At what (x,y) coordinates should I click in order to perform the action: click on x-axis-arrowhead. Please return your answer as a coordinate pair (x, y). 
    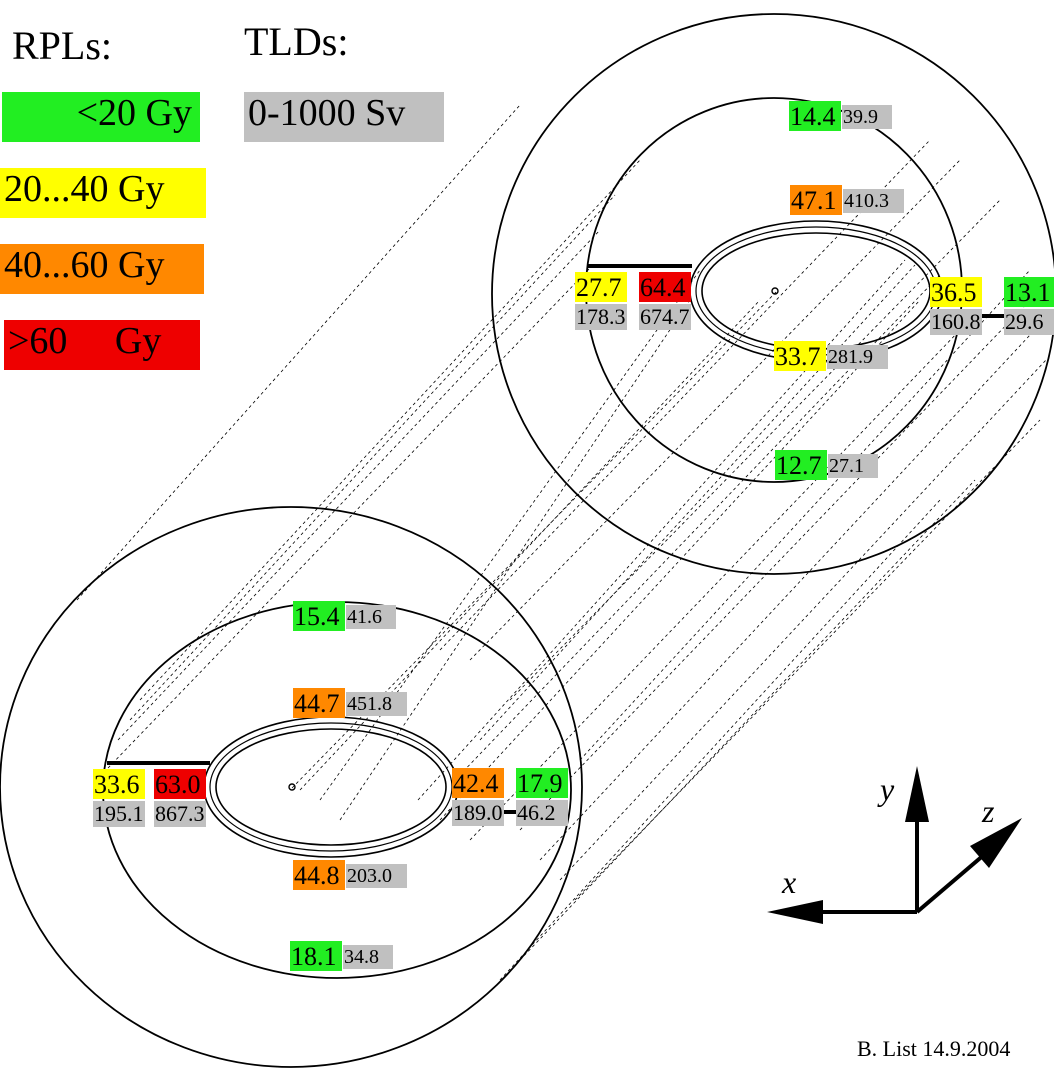
    Looking at the image, I should click on (795, 912).